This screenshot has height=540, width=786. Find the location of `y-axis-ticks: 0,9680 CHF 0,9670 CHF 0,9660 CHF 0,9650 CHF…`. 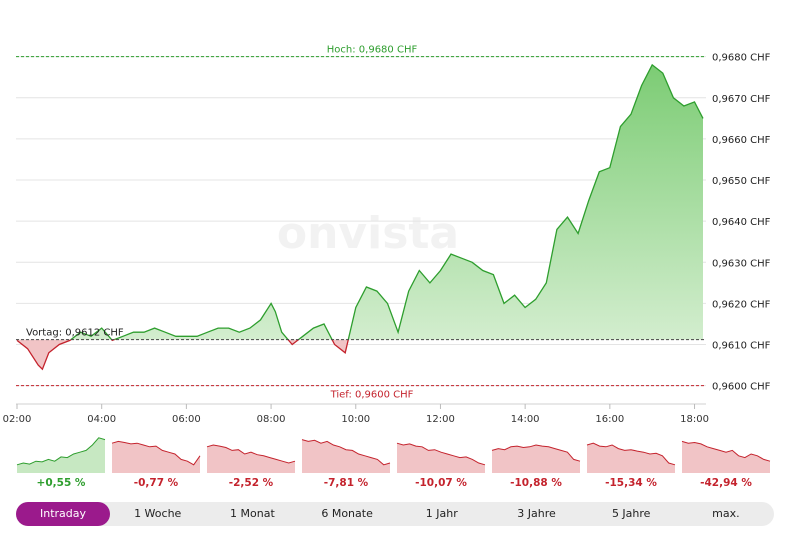

y-axis-ticks: 0,9680 CHF 0,9670 CHF 0,9660 CHF 0,9650 CHF… is located at coordinates (741, 223).